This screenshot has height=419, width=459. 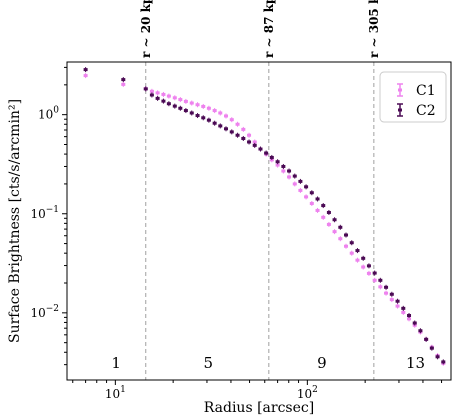 What do you see at coordinates (123, 390) in the screenshot?
I see `x-tick-exp-0: 1` at bounding box center [123, 390].